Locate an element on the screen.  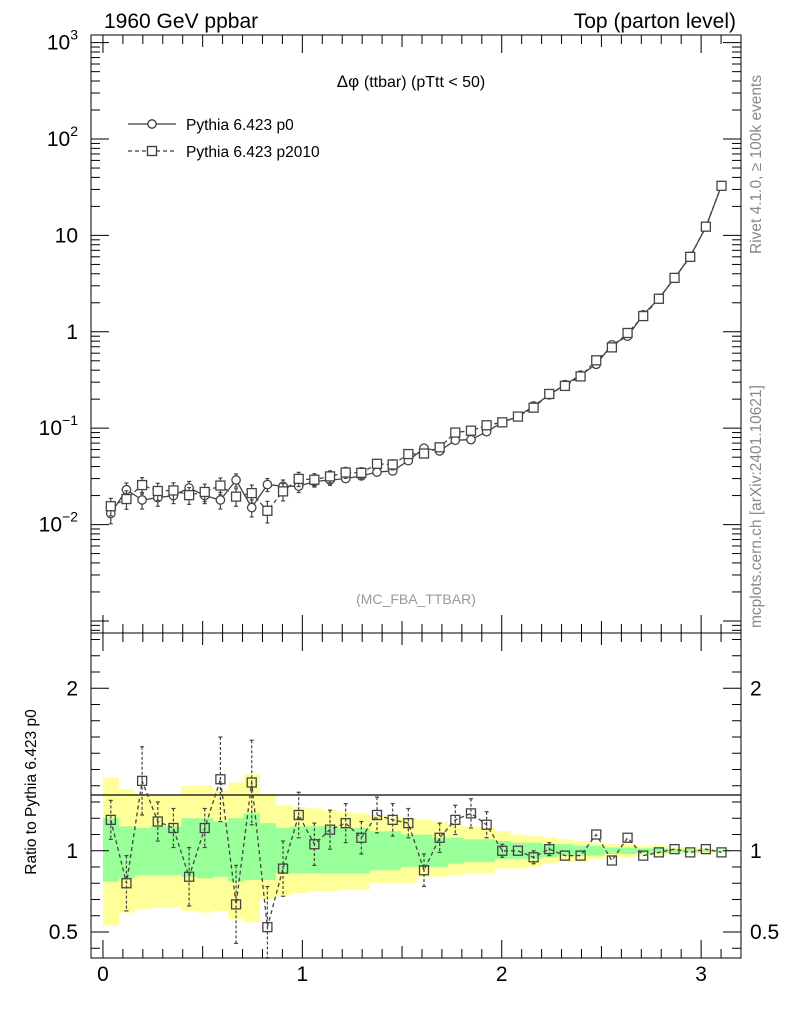
ratio-ytick-label: 2 is located at coordinates (72, 688).